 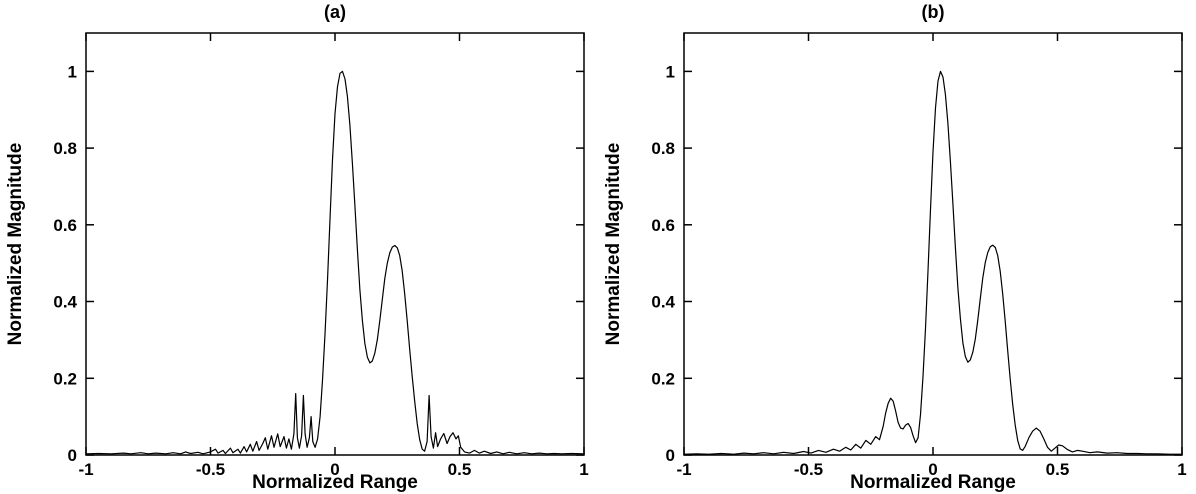 What do you see at coordinates (933, 482) in the screenshot?
I see `x-axis-label-b: Normalized Range` at bounding box center [933, 482].